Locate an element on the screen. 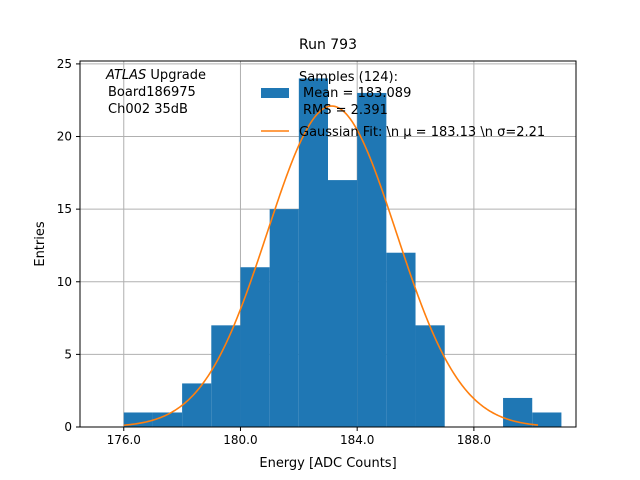 Image resolution: width=640 pixels, height=480 pixels. annotation-atlas: ATLAS is located at coordinates (125, 75).